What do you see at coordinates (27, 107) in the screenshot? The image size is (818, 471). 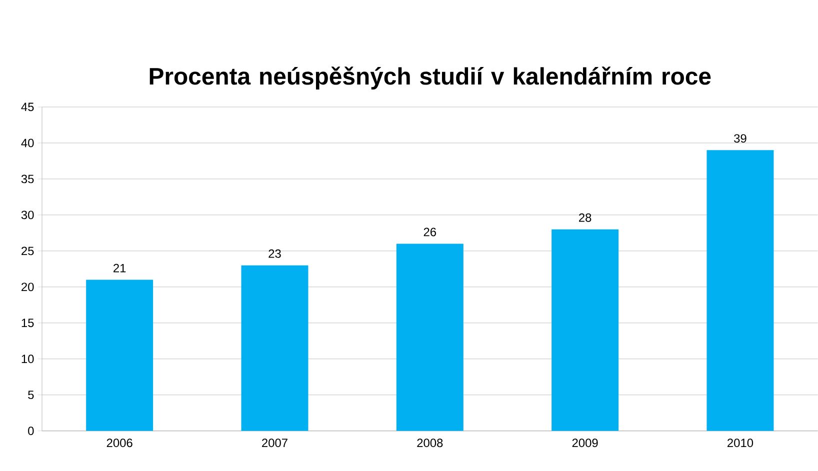 I see `y-tick-label: 45` at bounding box center [27, 107].